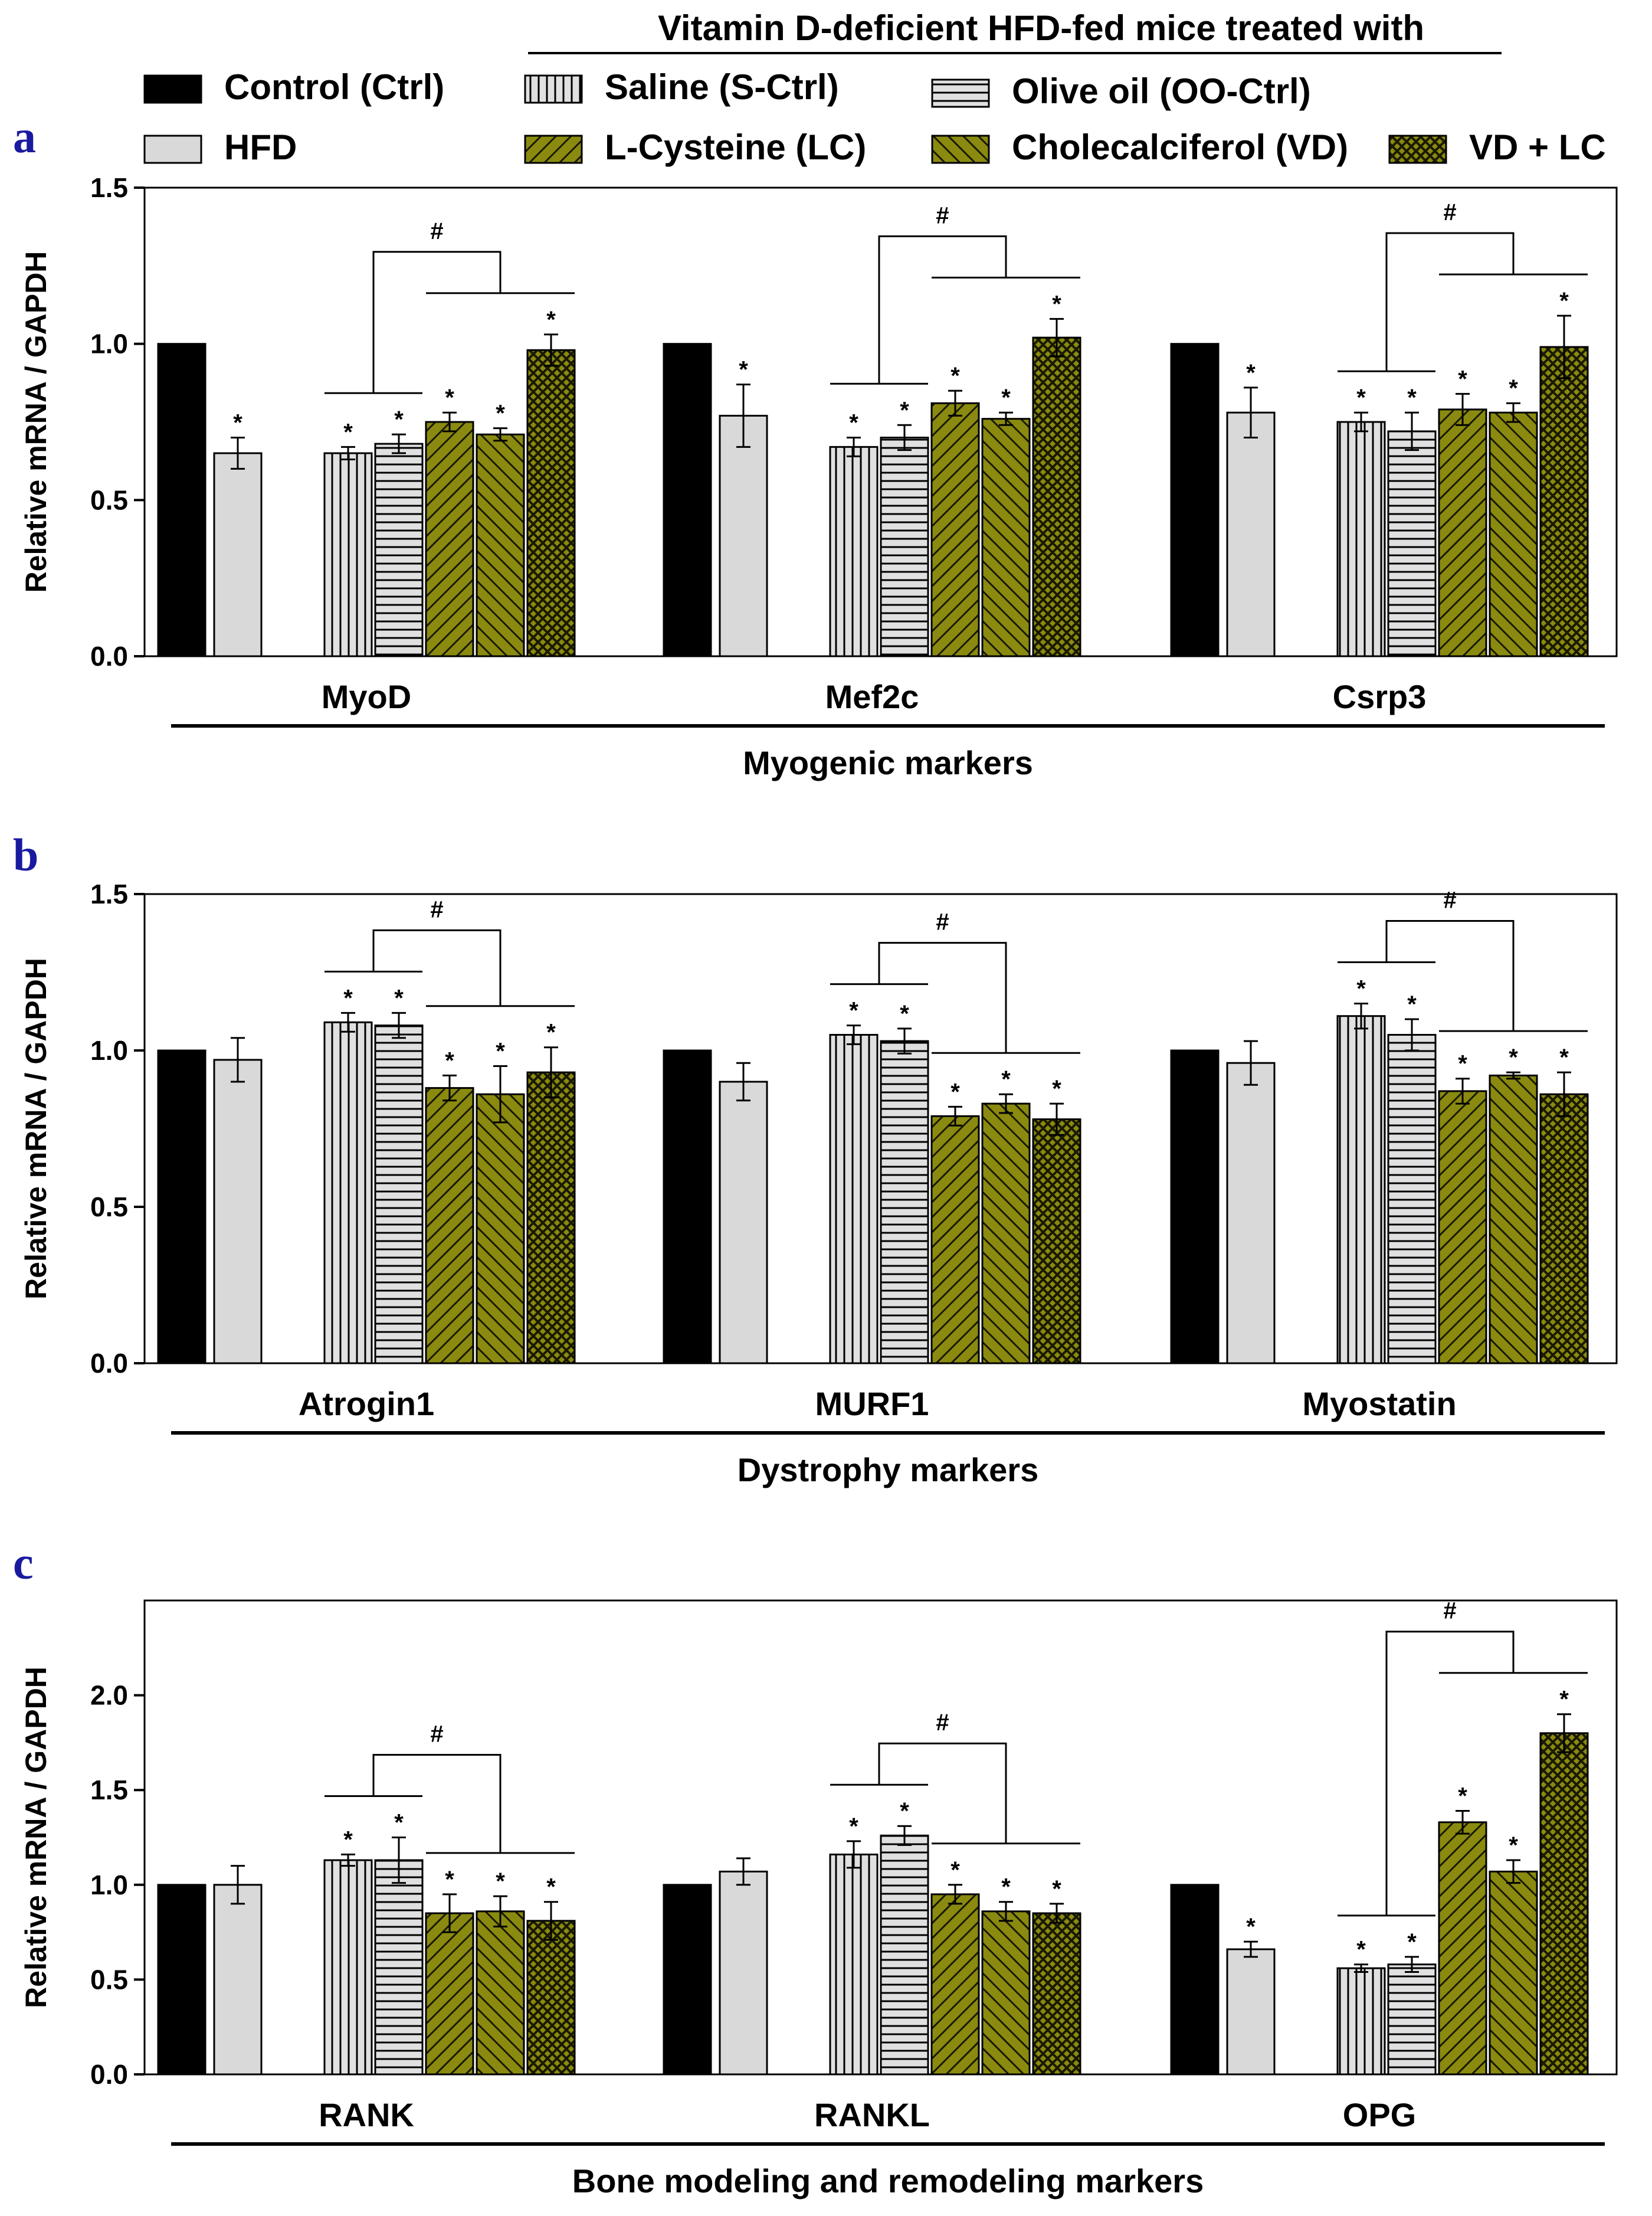 The width and height of the screenshot is (1652, 2216). I want to click on group-label: Myogenic markers, so click(888, 762).